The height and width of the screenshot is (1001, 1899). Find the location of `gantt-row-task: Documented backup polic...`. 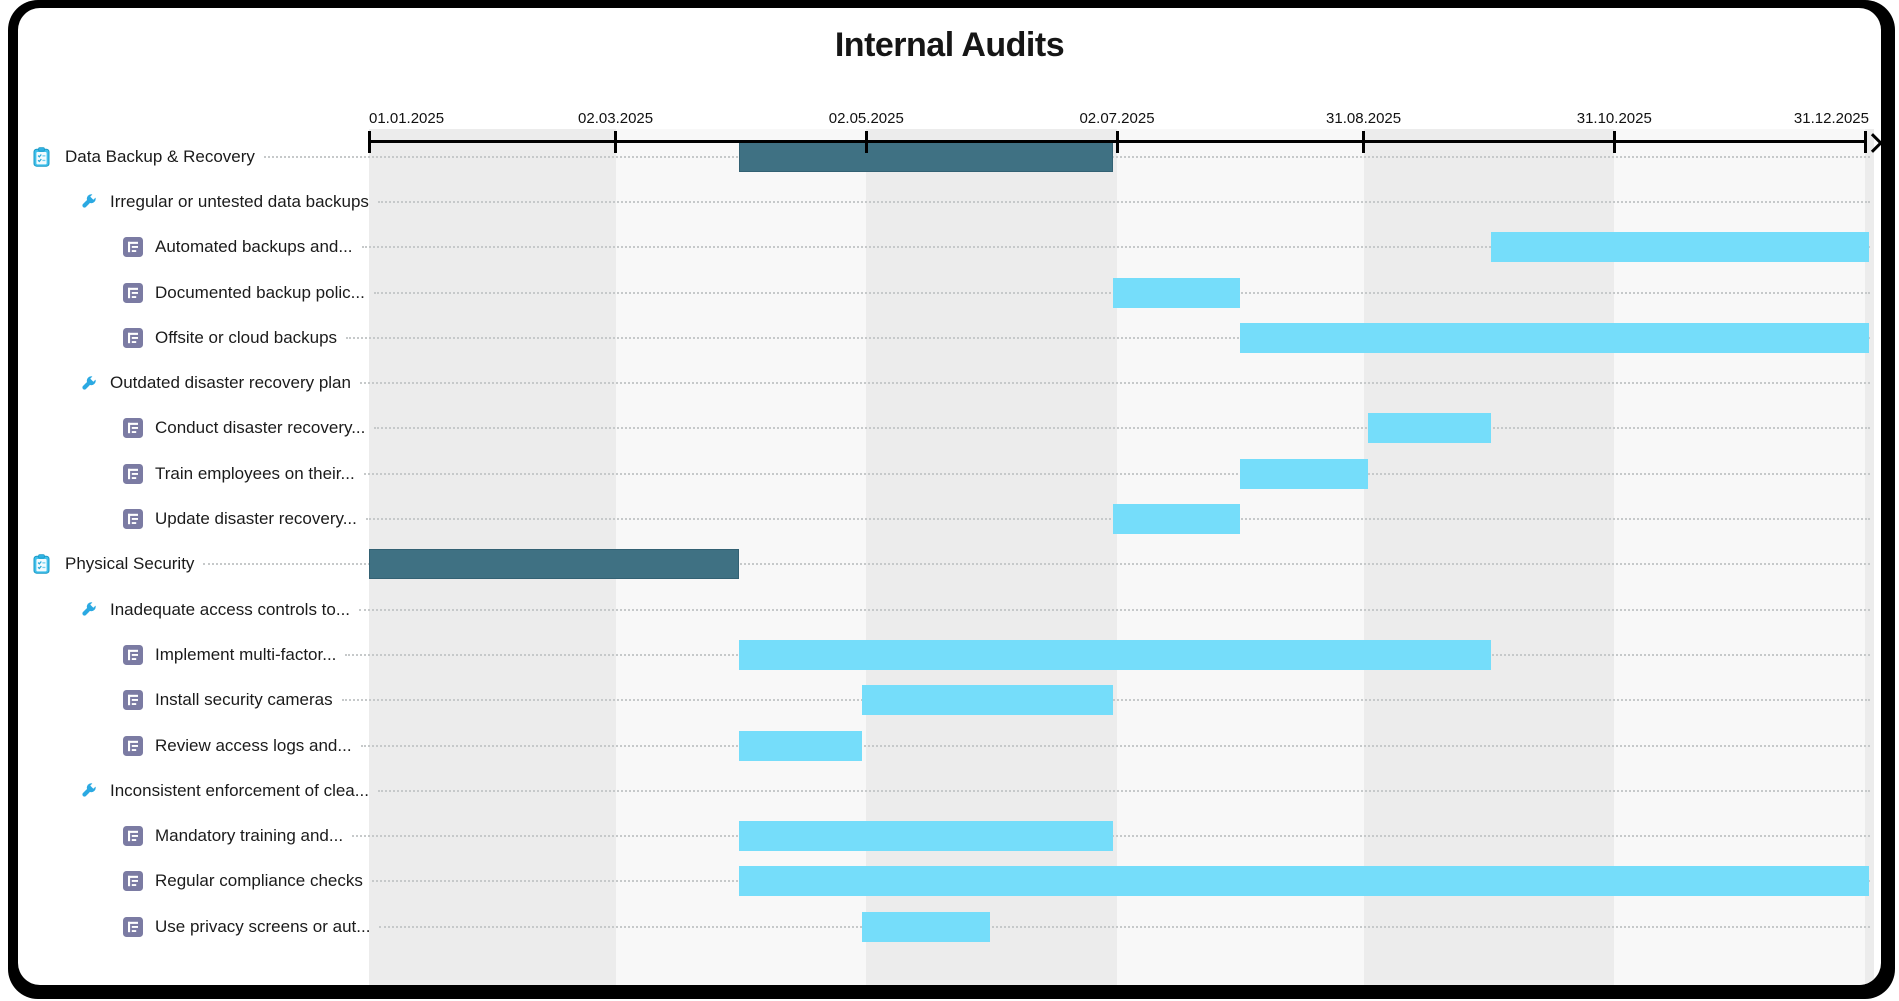

gantt-row-task: Documented backup polic... is located at coordinates (944, 292).